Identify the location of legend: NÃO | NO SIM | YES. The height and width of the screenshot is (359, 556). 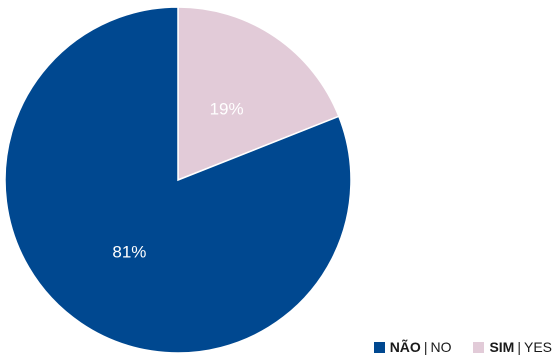
(462, 347).